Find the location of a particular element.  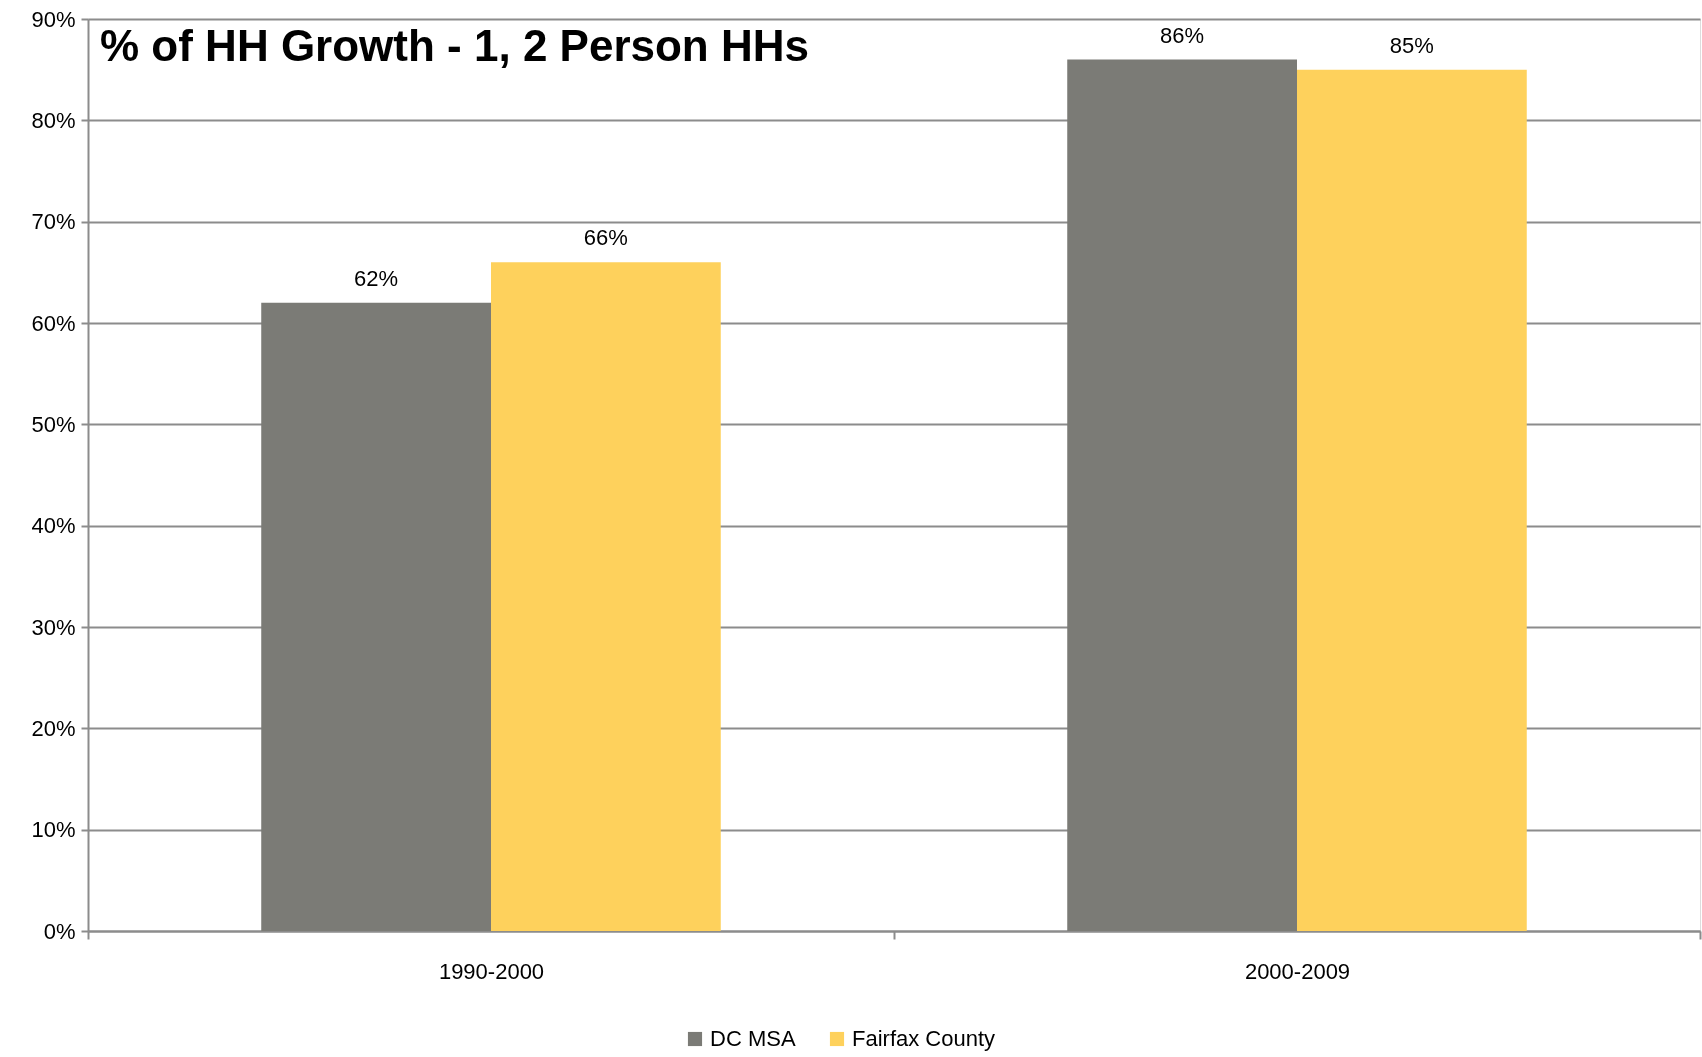

data-label: 85% is located at coordinates (1411, 45).